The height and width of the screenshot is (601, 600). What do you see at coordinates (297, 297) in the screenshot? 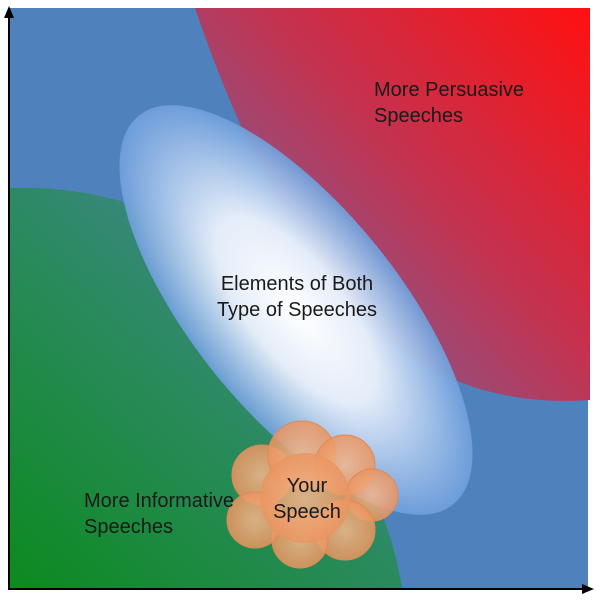
I see `both-label: Elements of Both Type of Speeches` at bounding box center [297, 297].